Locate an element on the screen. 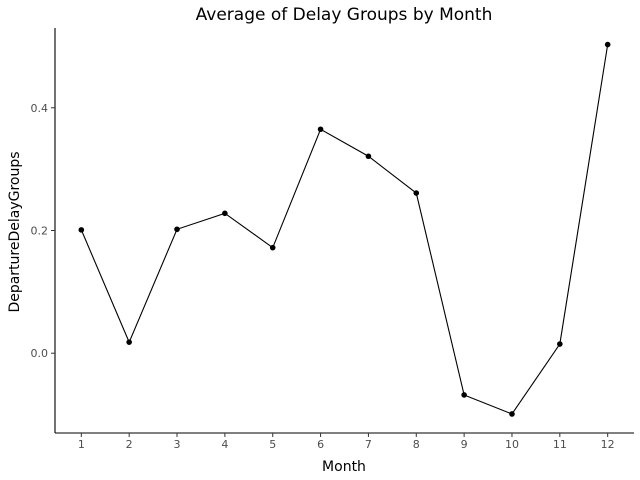  x-tick-label: 6 is located at coordinates (320, 444).